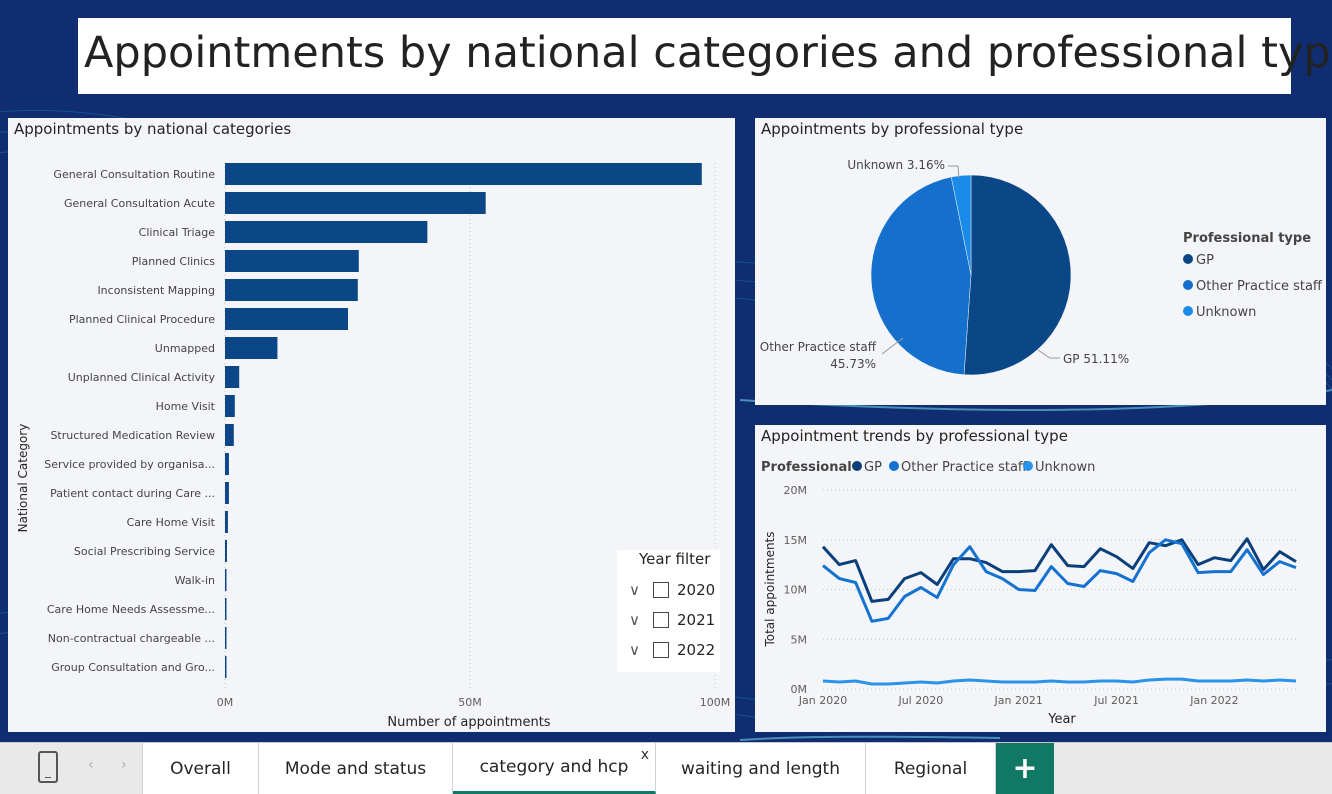 This screenshot has width=1332, height=794. Describe the element at coordinates (1048, 354) in the screenshot. I see `pie-leader-gp` at that location.